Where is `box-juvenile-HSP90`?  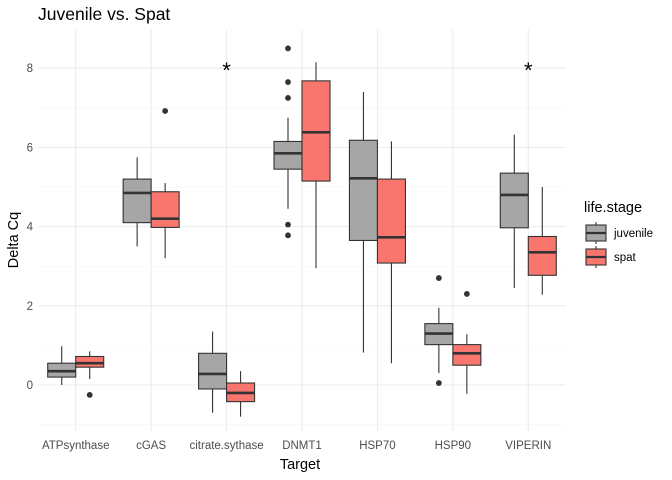 box-juvenile-HSP90 is located at coordinates (439, 330).